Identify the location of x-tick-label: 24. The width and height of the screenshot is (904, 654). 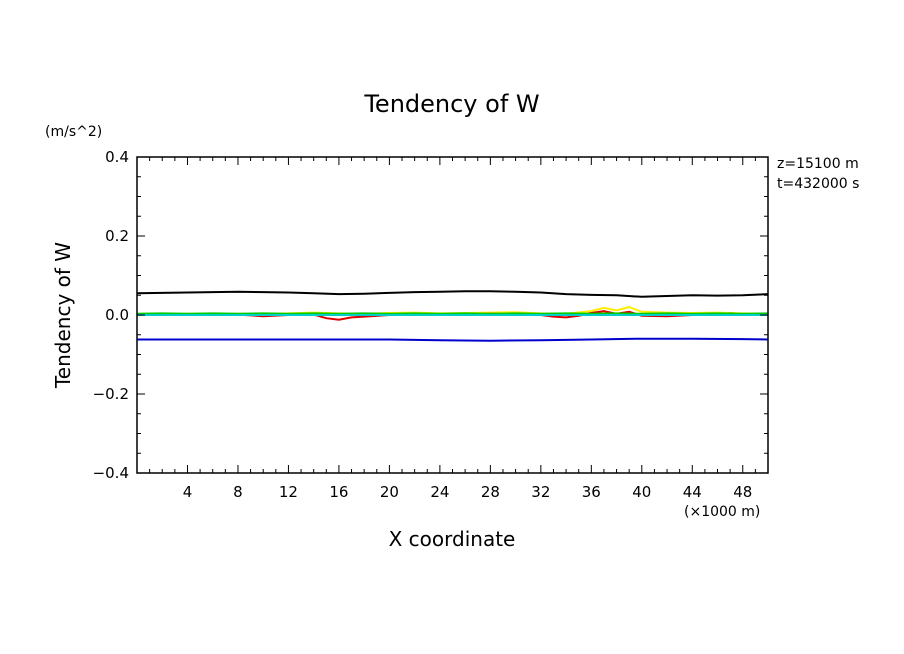
(439, 492).